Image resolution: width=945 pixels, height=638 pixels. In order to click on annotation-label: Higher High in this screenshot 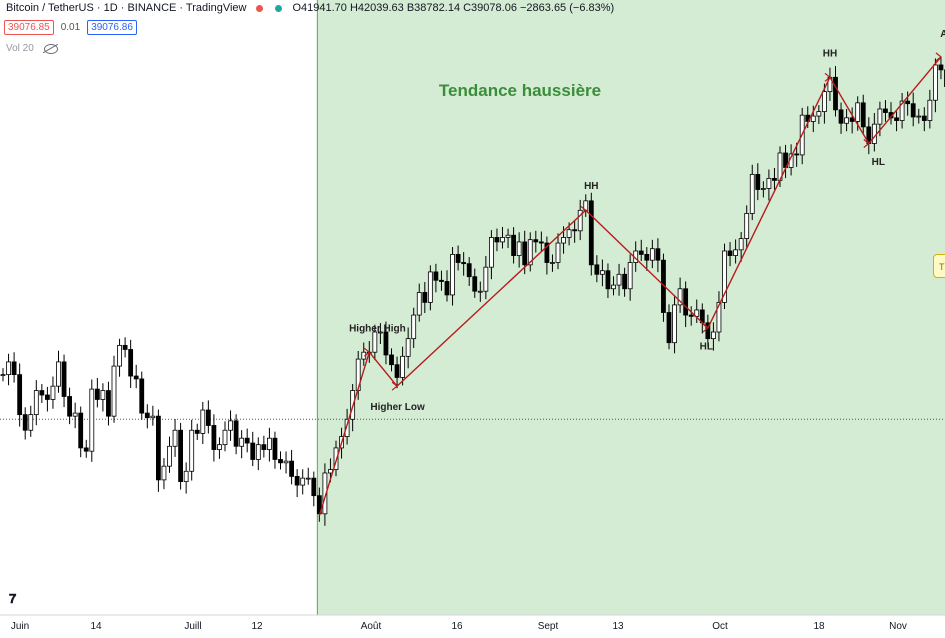, I will do `click(377, 328)`.